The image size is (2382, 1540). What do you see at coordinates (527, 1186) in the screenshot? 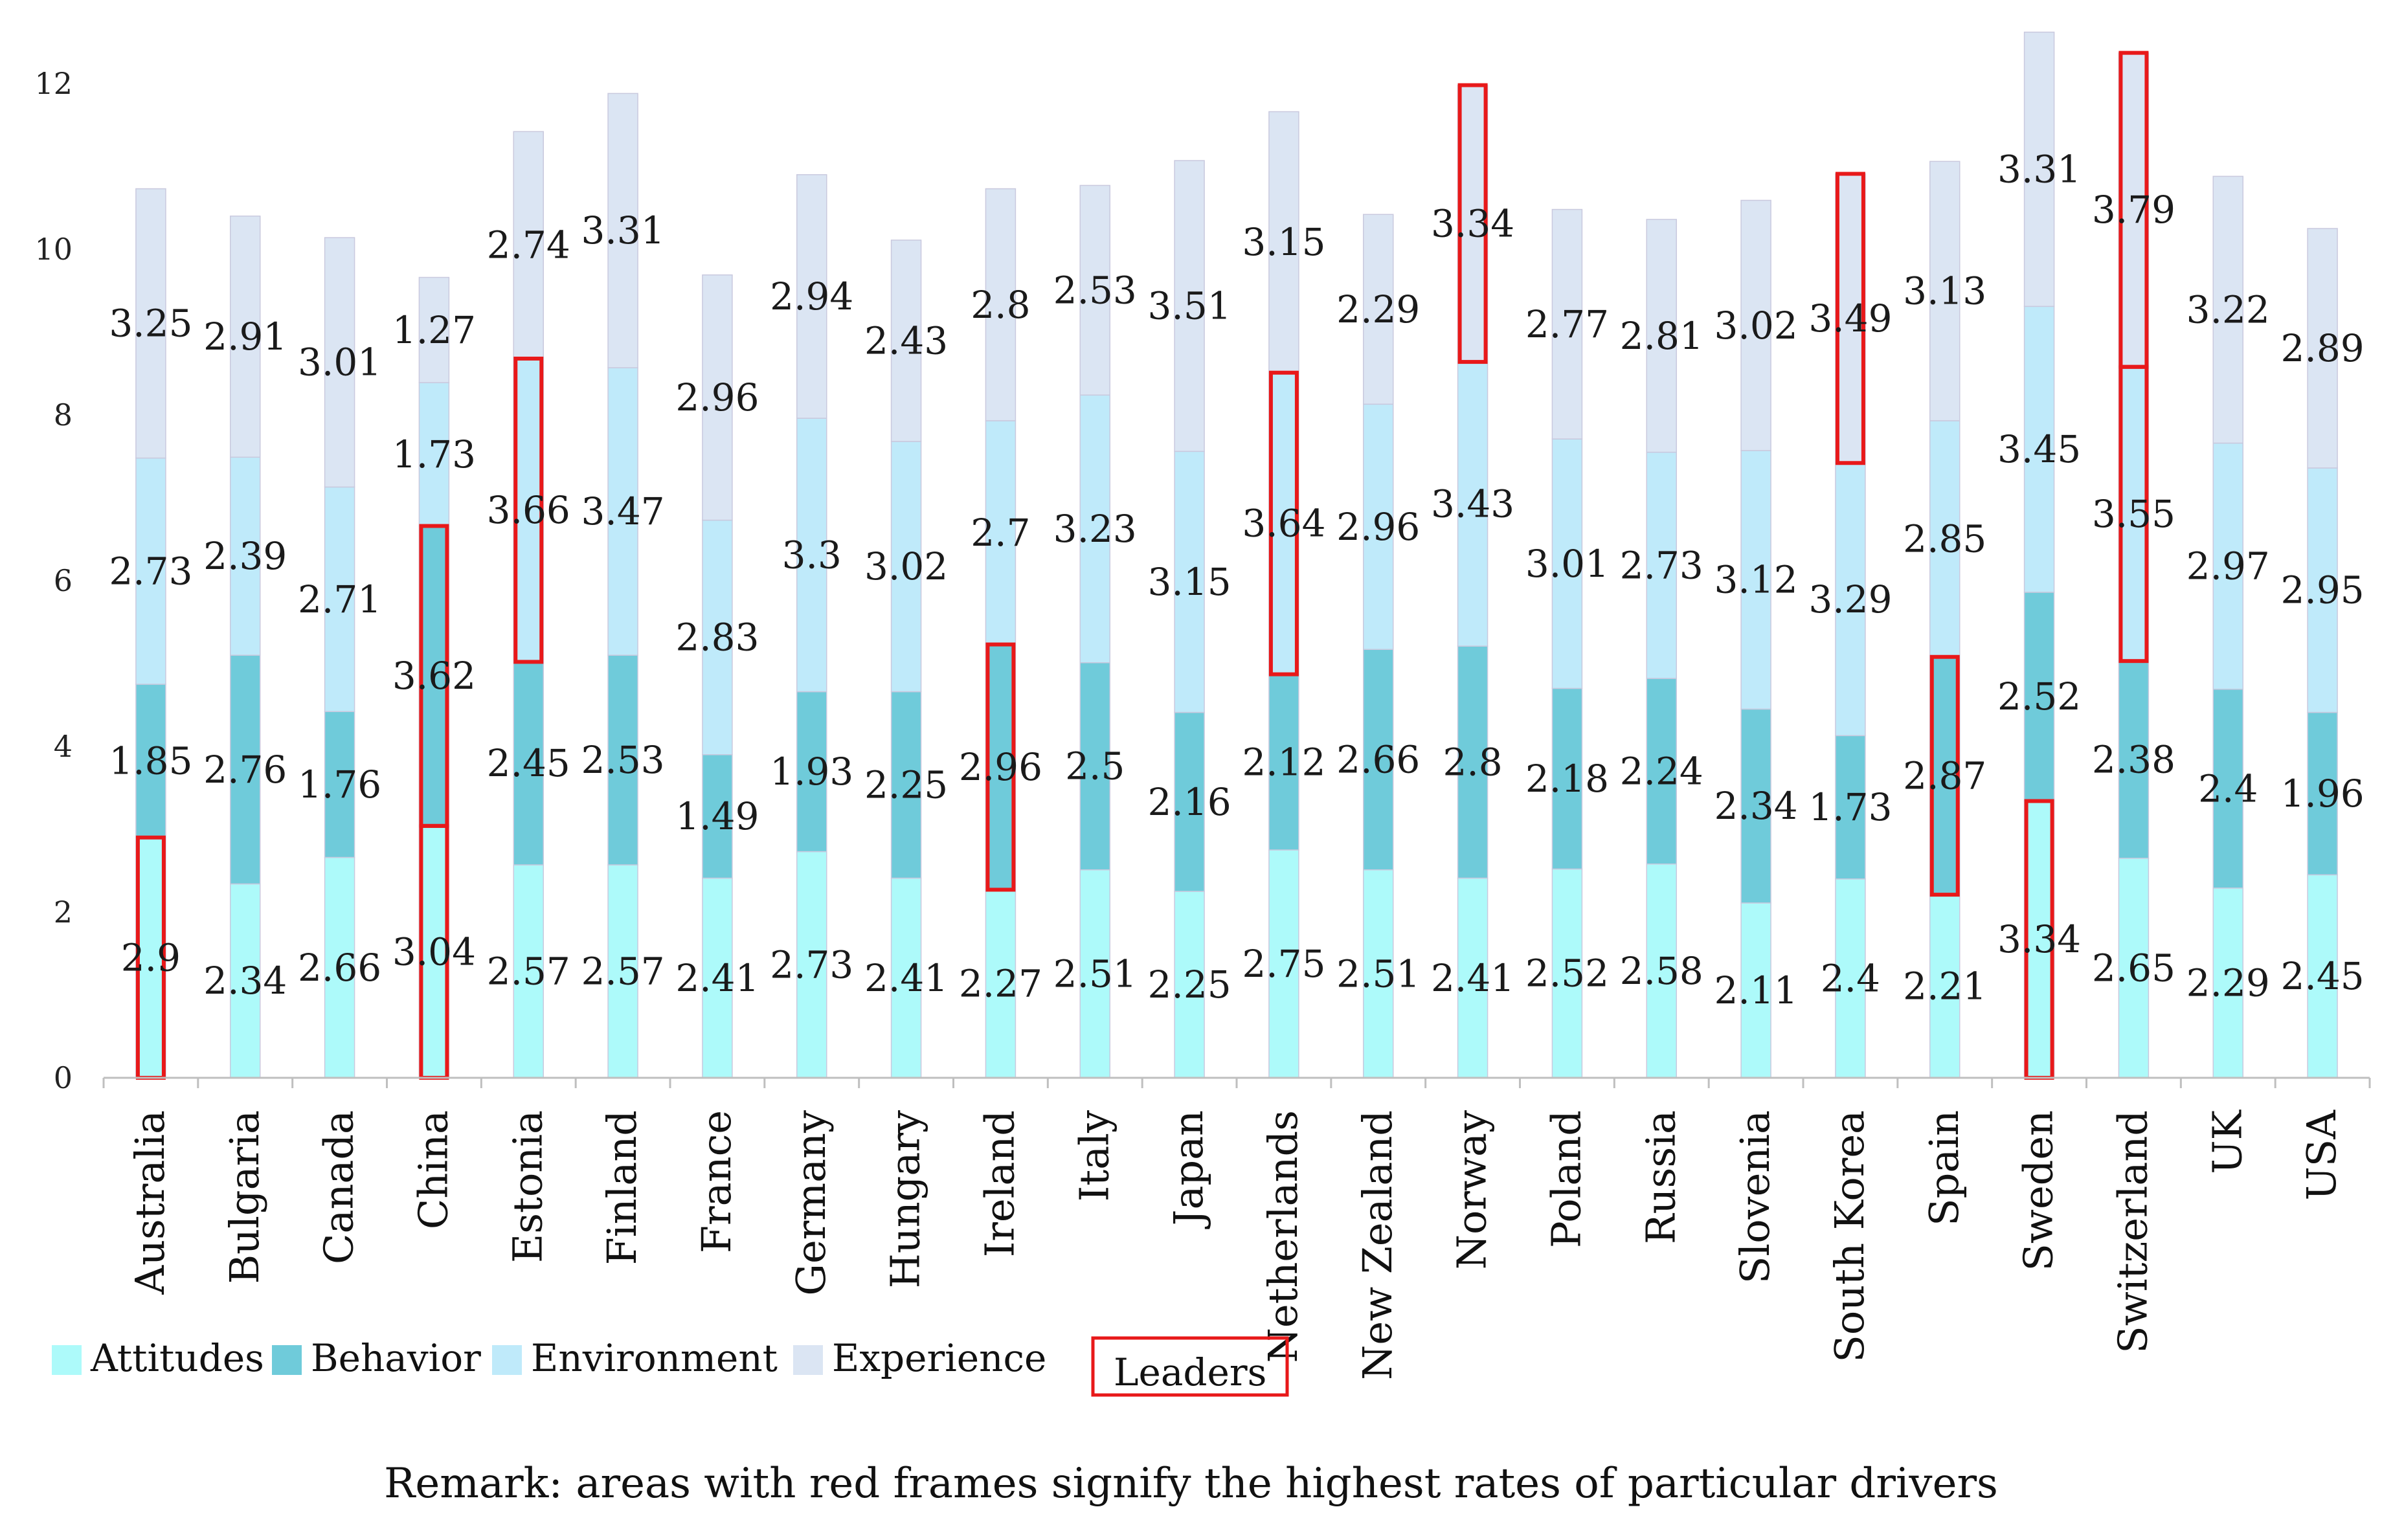
I see `x-tick-label-estonia: Estonia` at bounding box center [527, 1186].